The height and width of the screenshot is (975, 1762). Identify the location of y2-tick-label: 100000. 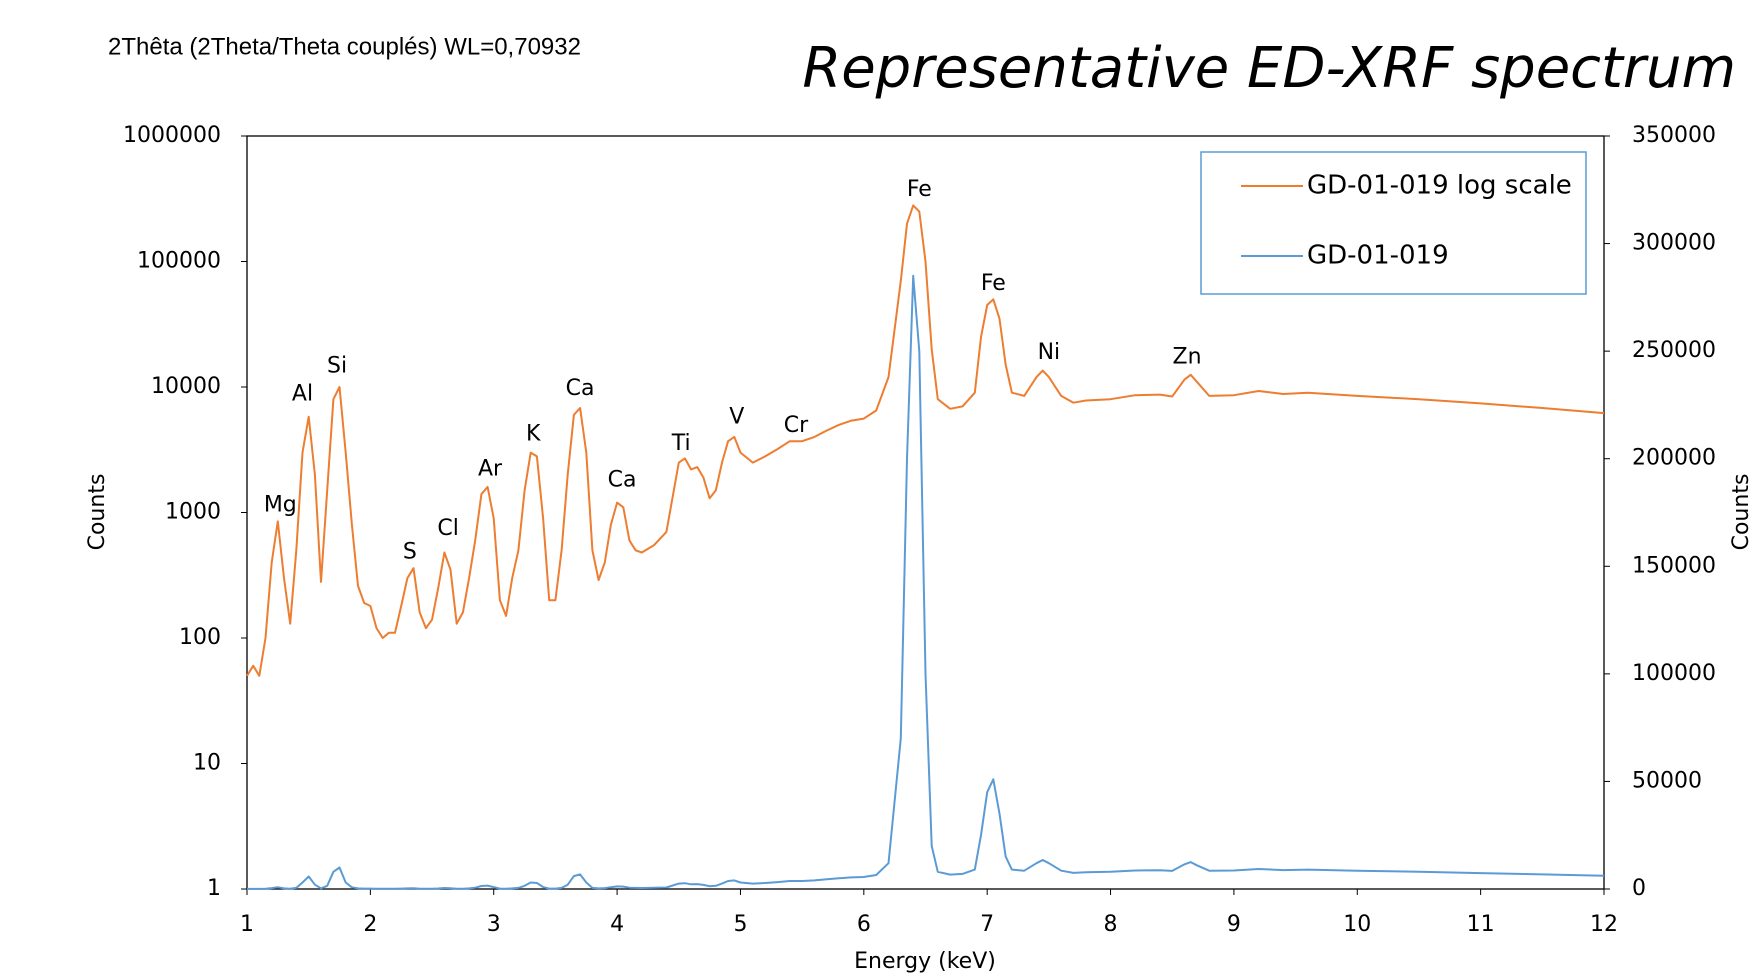
(1674, 673).